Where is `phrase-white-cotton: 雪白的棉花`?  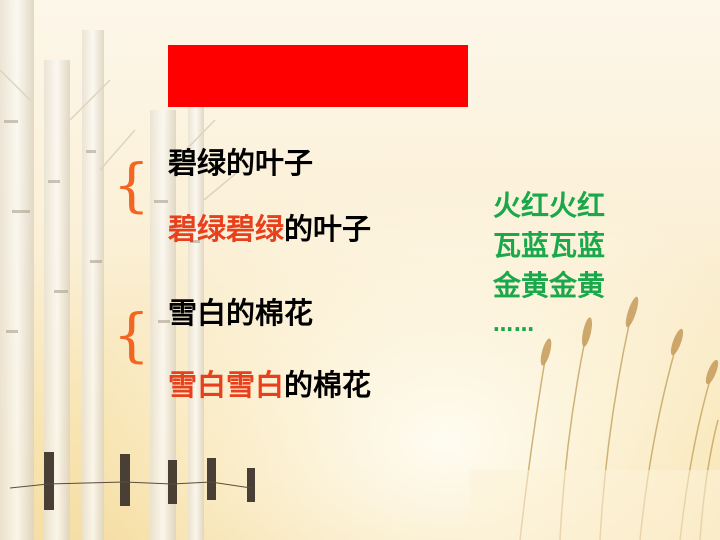 phrase-white-cotton: 雪白的棉花 is located at coordinates (240, 313).